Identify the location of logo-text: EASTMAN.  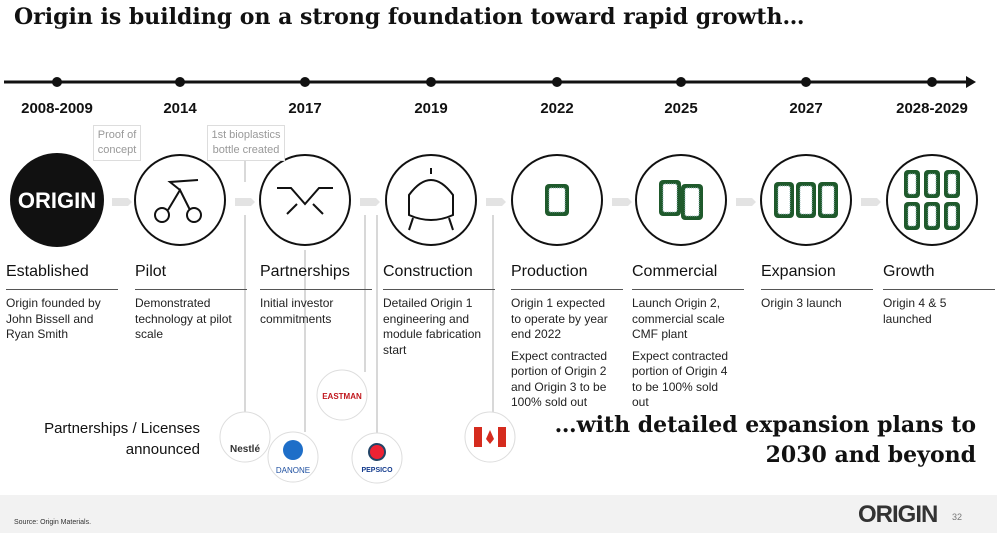
(342, 396).